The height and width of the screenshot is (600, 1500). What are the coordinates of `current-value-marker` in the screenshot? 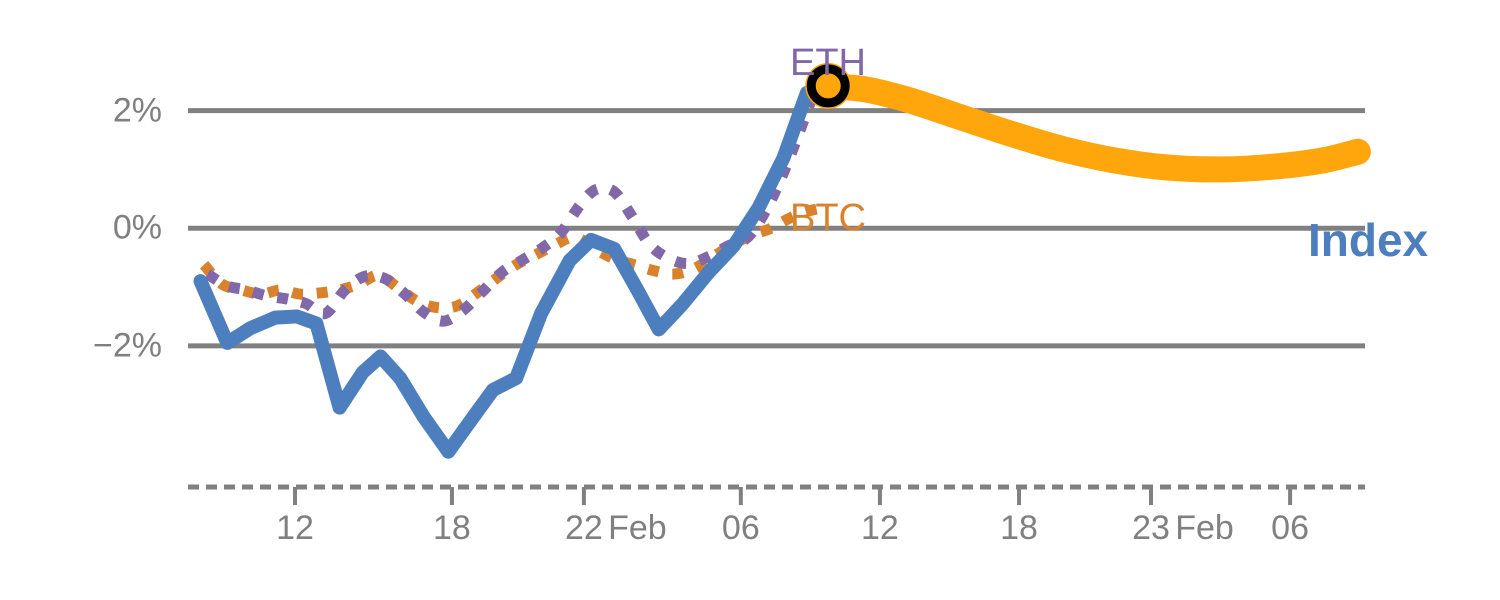 It's located at (828, 85).